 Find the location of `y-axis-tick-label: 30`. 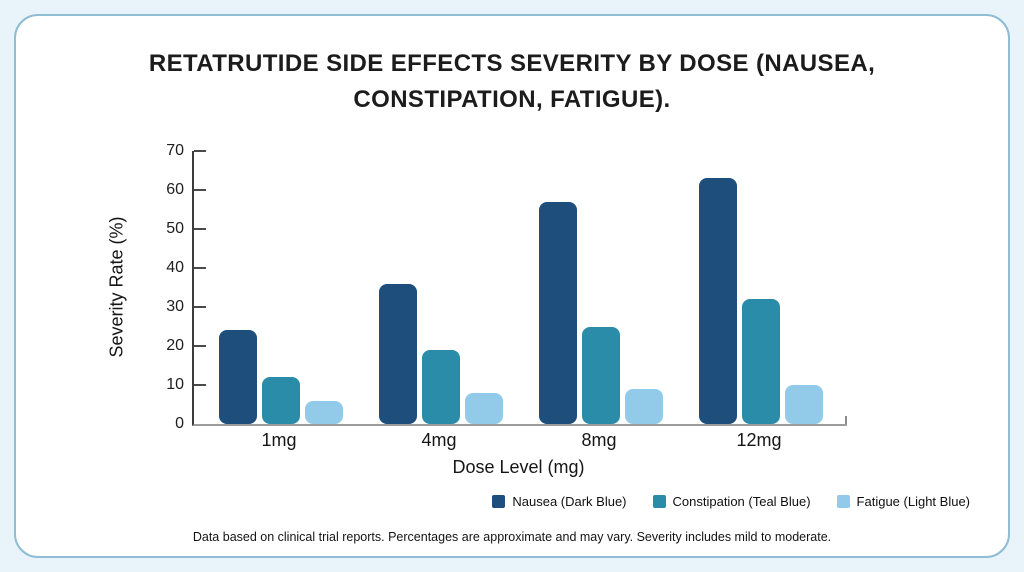

y-axis-tick-label: 30 is located at coordinates (175, 306).